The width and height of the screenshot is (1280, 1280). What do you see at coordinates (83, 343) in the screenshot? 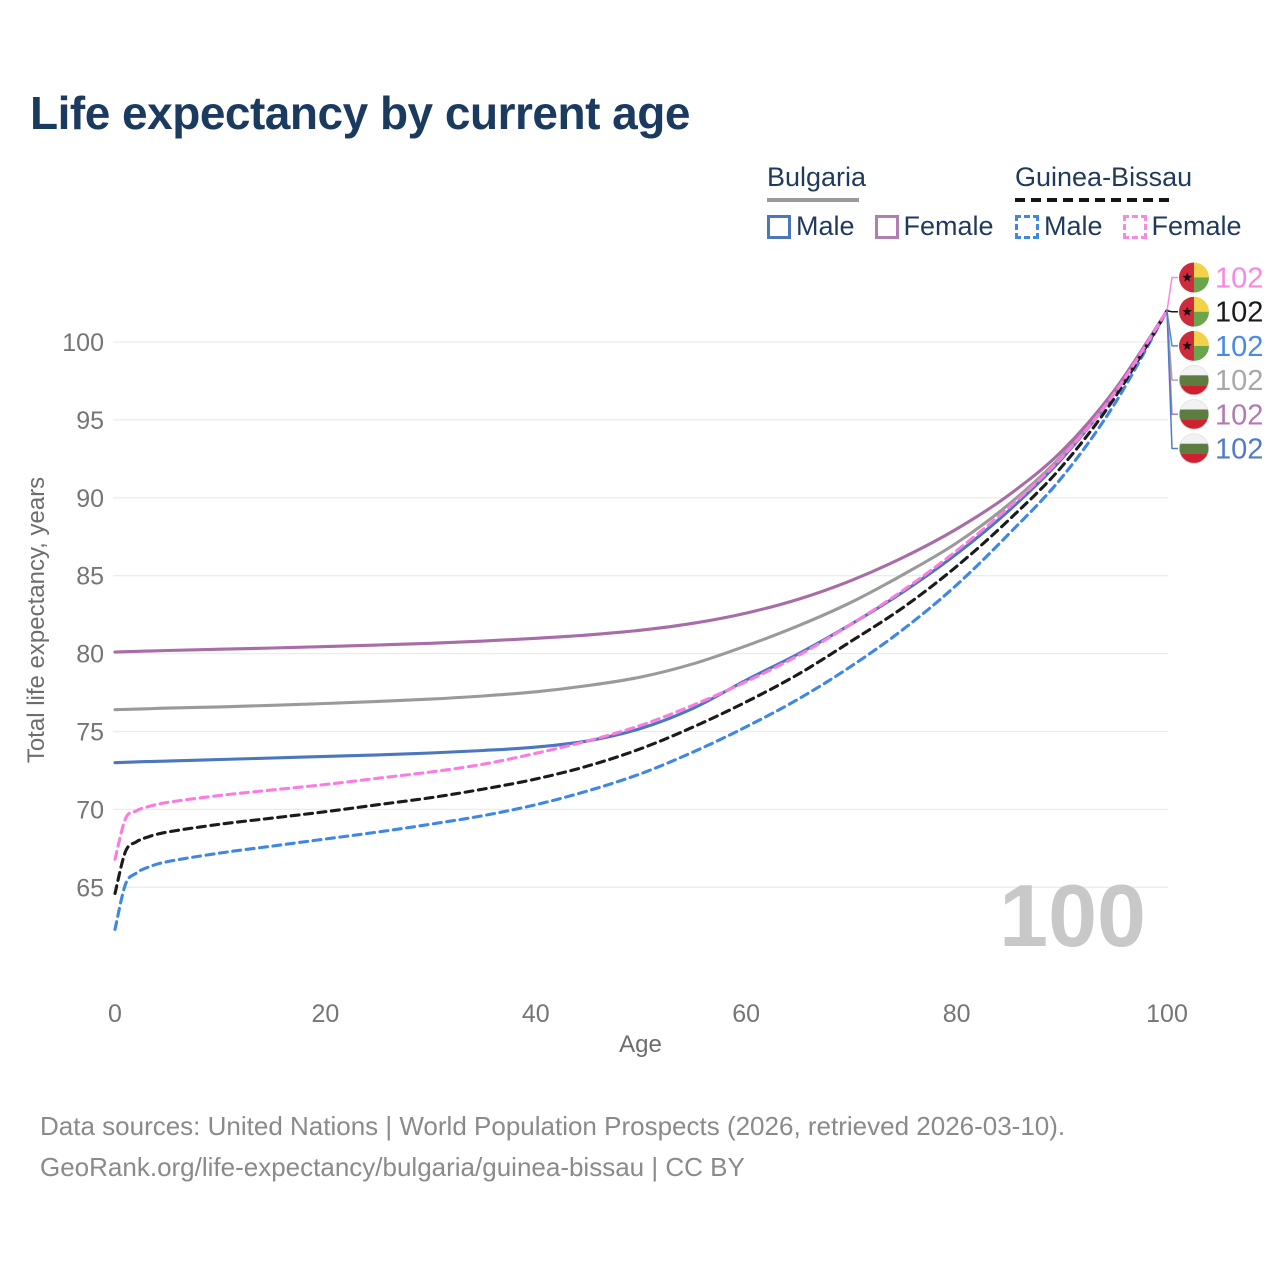
I see `y-tick-100: 100` at bounding box center [83, 343].